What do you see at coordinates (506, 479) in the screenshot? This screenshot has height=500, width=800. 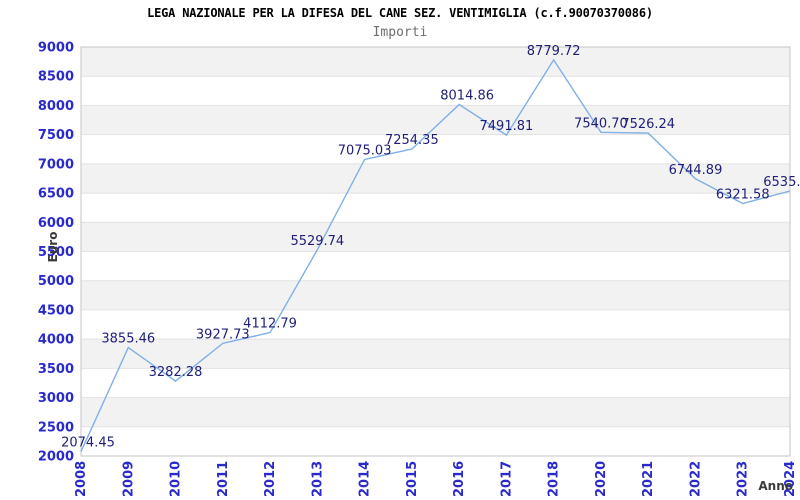 I see `x-tick-label: 2017` at bounding box center [506, 479].